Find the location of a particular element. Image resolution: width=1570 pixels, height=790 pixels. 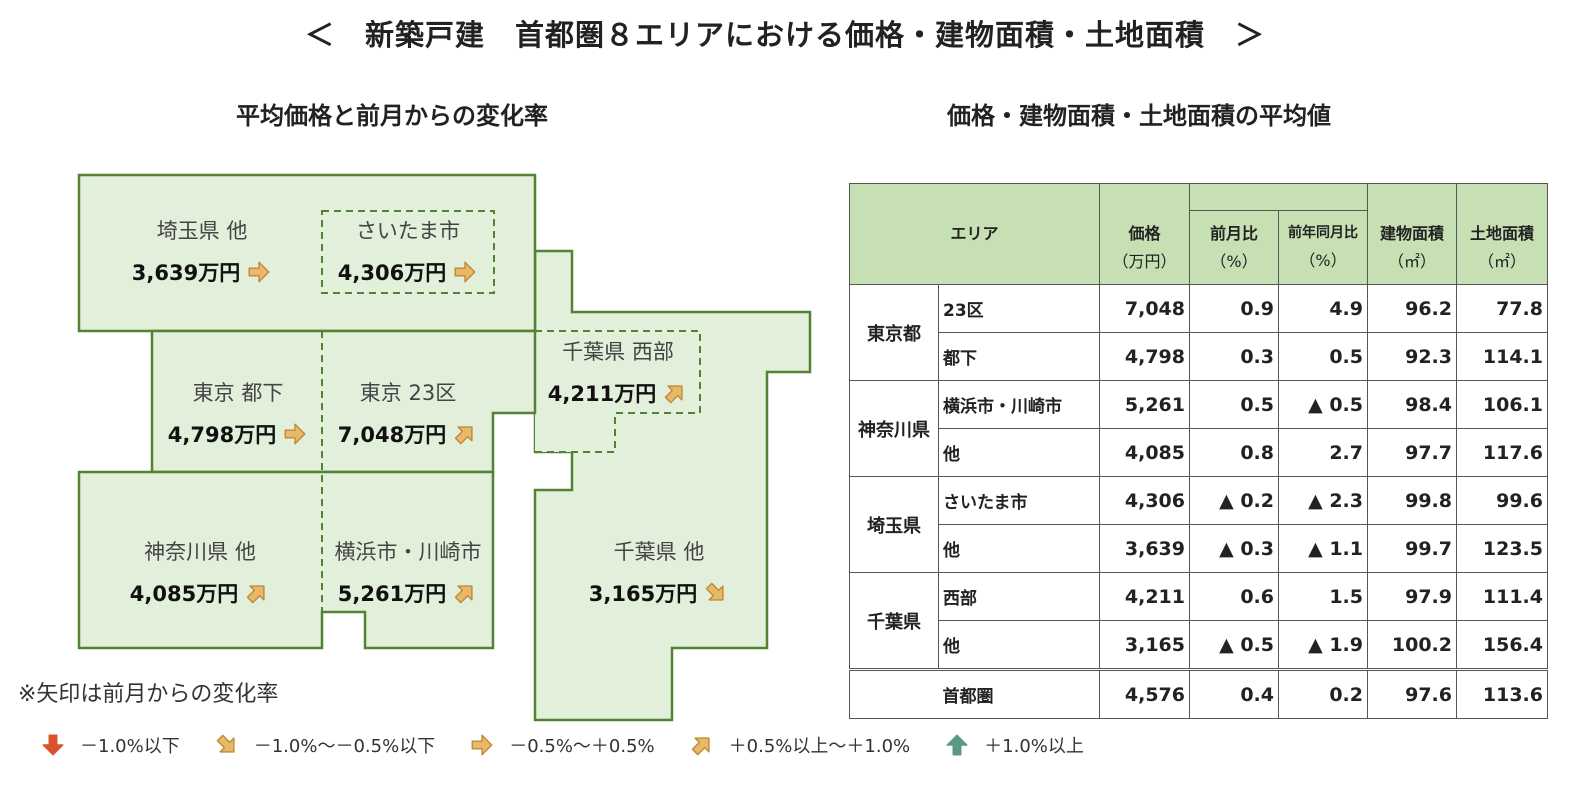

map-region-label: 東京 都下 4,798万円 is located at coordinates (238, 413).